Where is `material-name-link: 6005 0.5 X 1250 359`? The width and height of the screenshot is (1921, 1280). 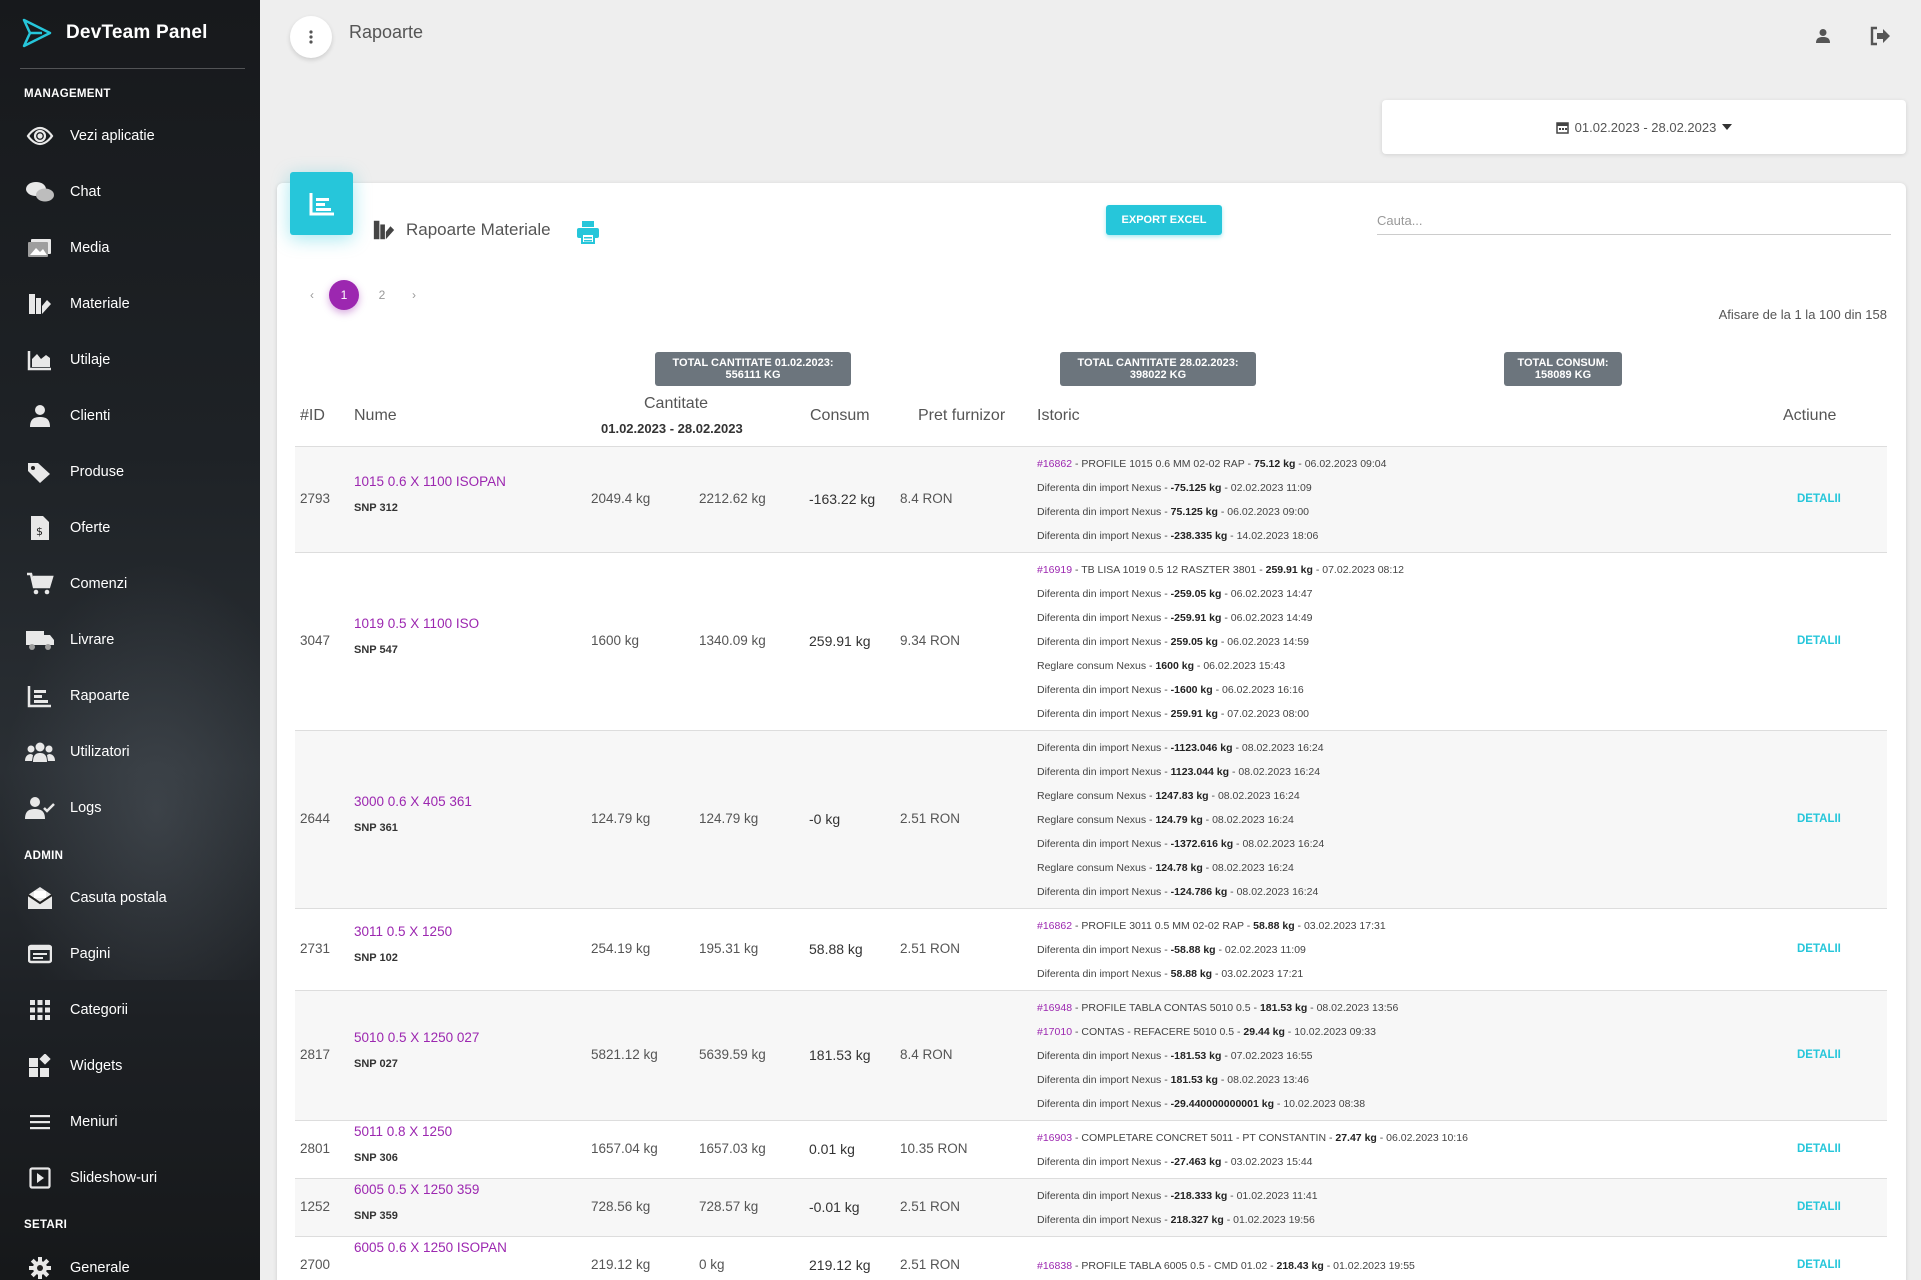 material-name-link: 6005 0.5 X 1250 359 is located at coordinates (417, 1189).